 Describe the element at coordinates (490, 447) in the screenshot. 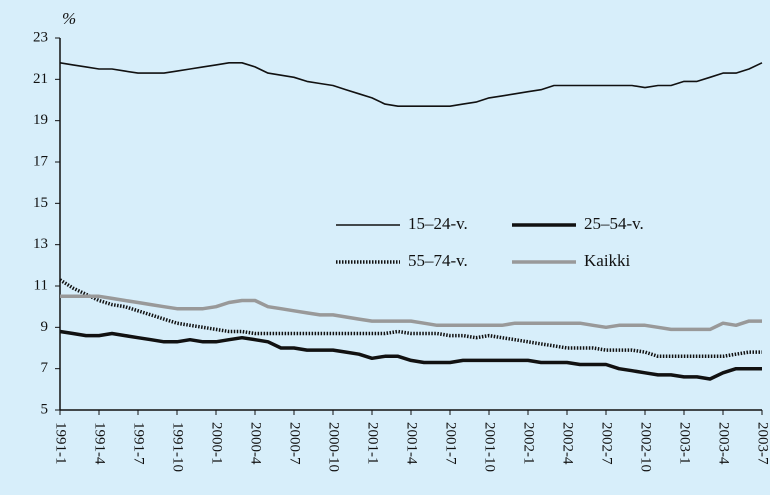

I see `x-tick-label: 2001-10` at that location.